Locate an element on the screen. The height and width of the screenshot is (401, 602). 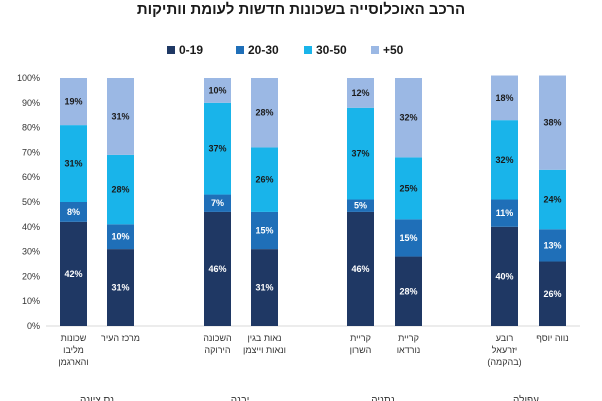
legend-entry: 30-50 is located at coordinates (331, 50).